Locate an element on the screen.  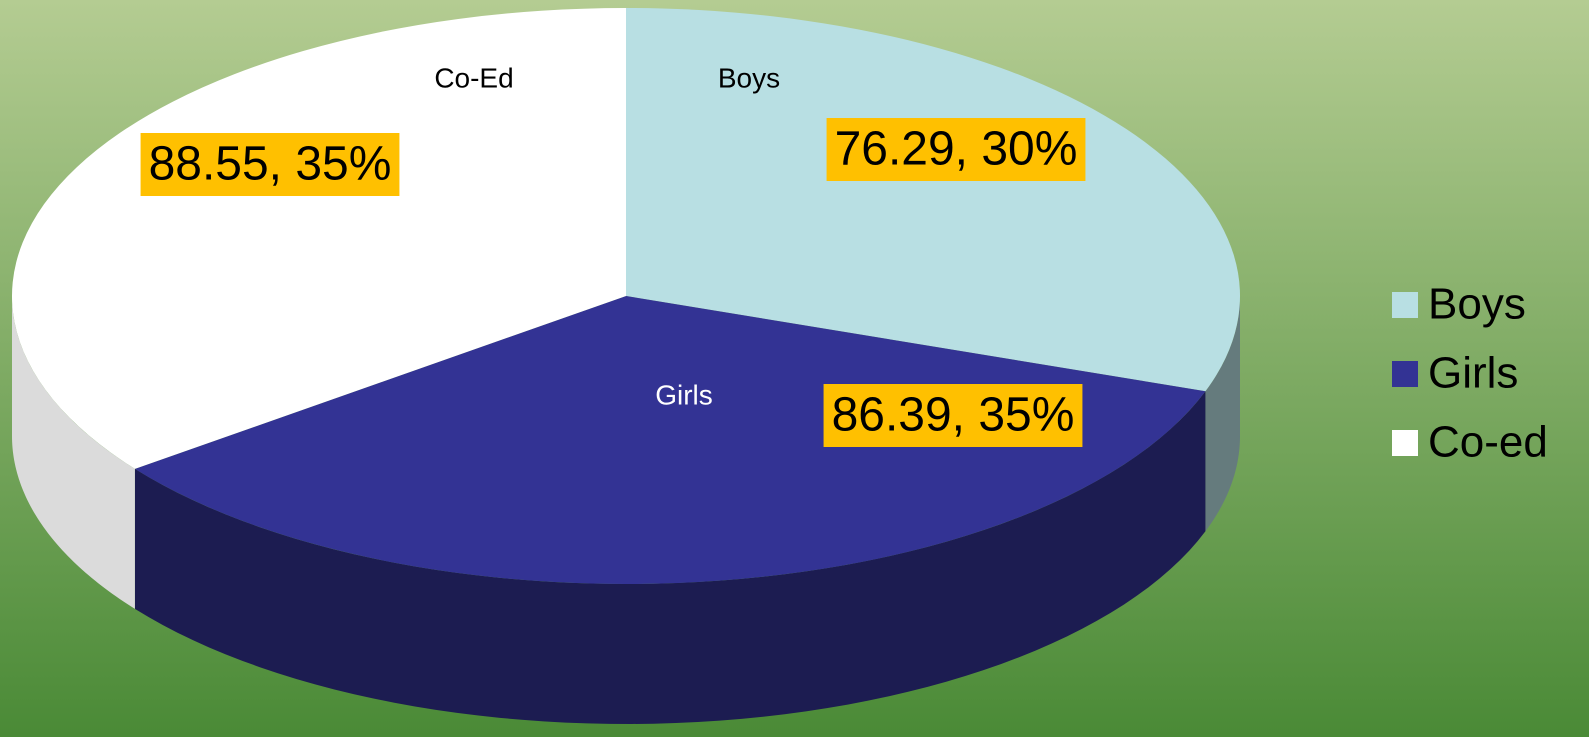
data-label: 76.29, 30% is located at coordinates (956, 149).